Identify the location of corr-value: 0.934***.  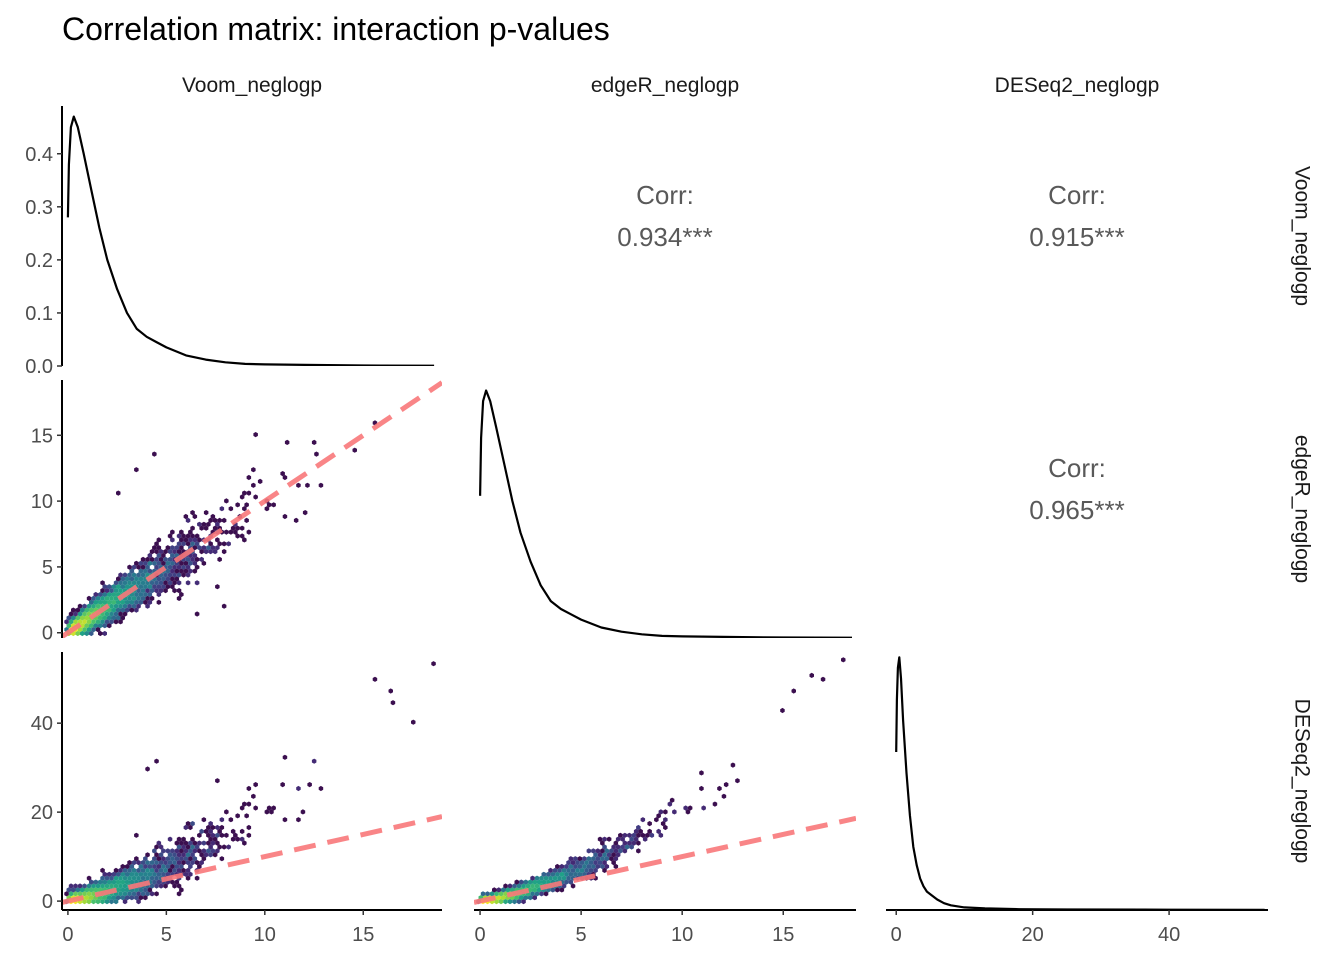
(664, 237).